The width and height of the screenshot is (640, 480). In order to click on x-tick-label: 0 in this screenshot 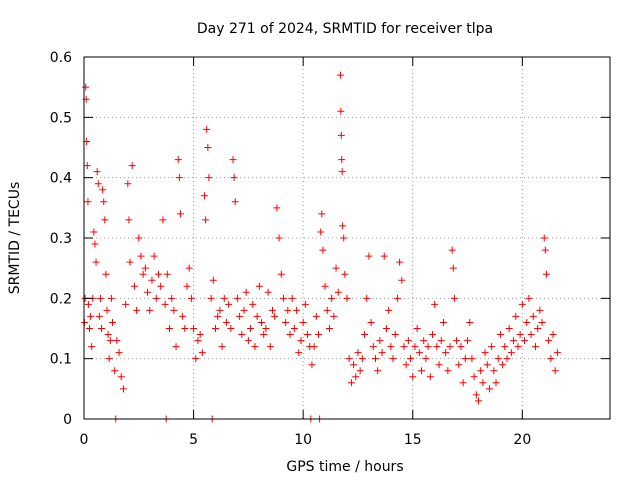, I will do `click(84, 440)`.